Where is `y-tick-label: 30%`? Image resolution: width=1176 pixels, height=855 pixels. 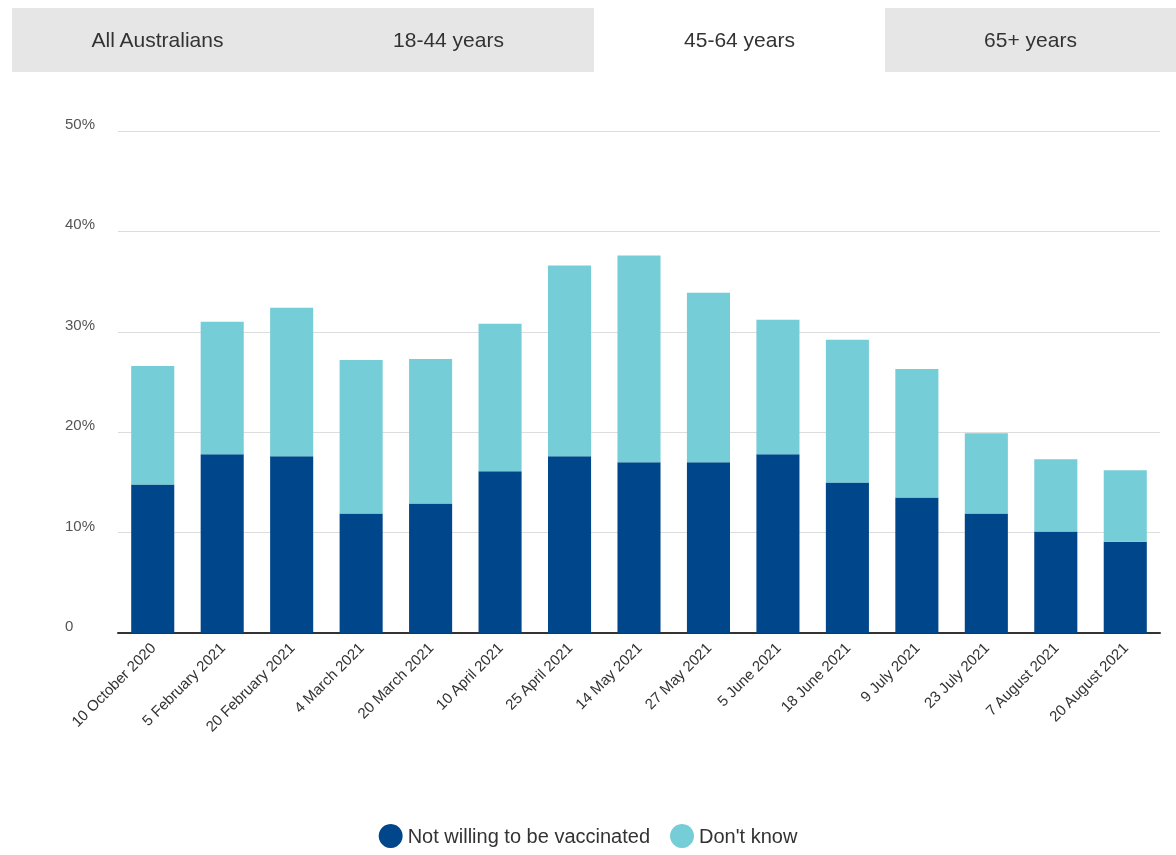
y-tick-label: 30% is located at coordinates (80, 324).